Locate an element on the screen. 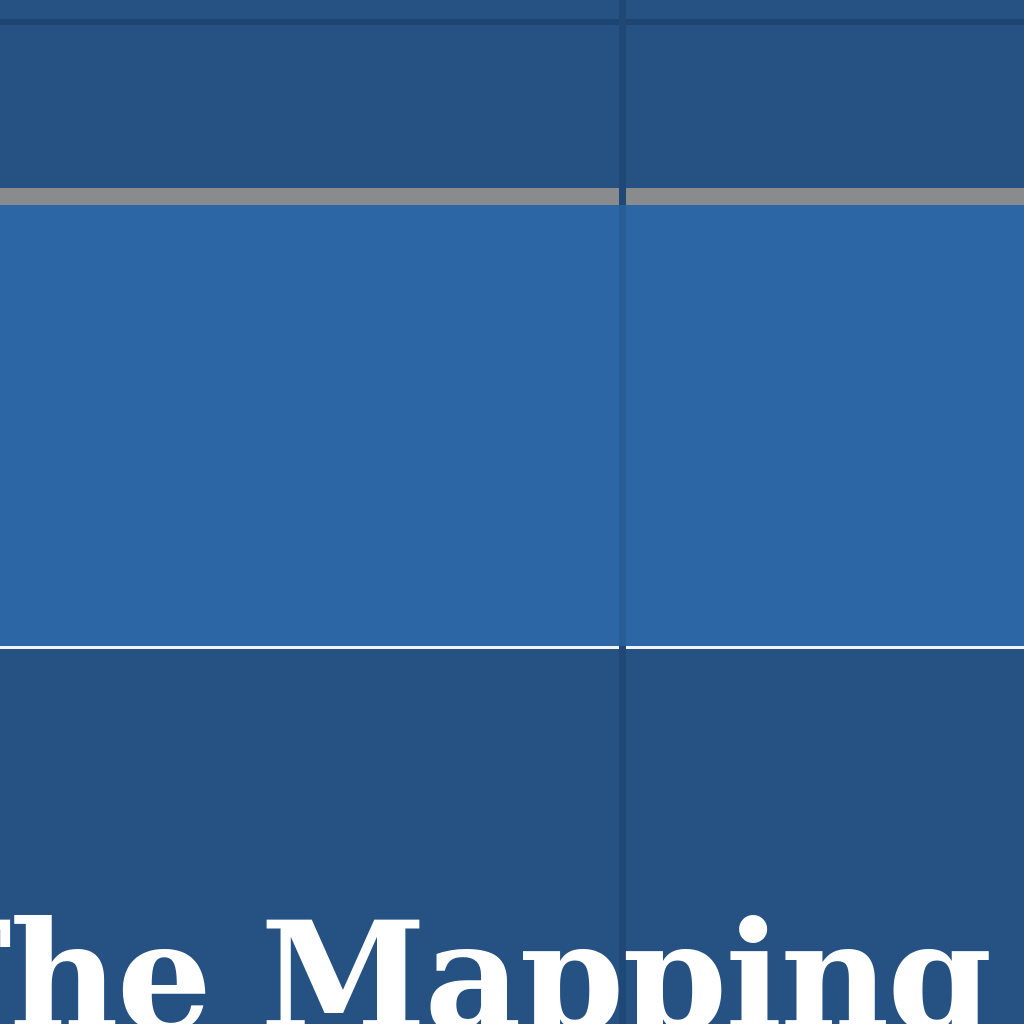  white-rule-divider is located at coordinates (512, 647).